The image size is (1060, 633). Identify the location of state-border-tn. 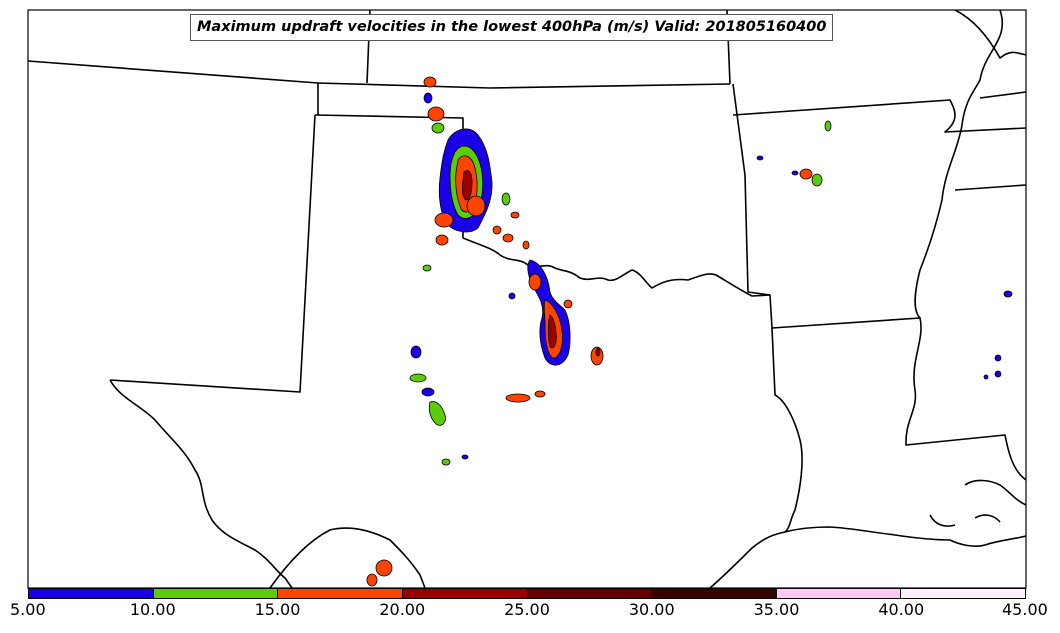
(1002, 95).